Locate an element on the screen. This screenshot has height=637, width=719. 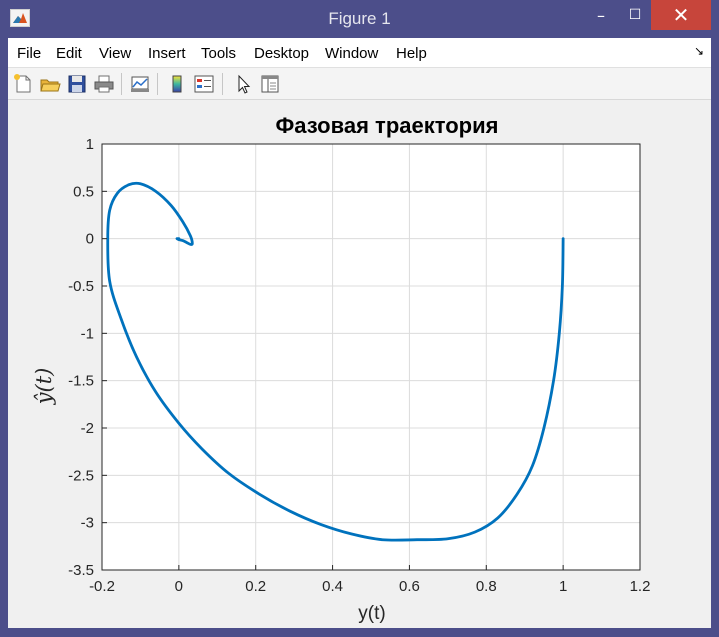
menu-tools: Tools is located at coordinates (219, 53).